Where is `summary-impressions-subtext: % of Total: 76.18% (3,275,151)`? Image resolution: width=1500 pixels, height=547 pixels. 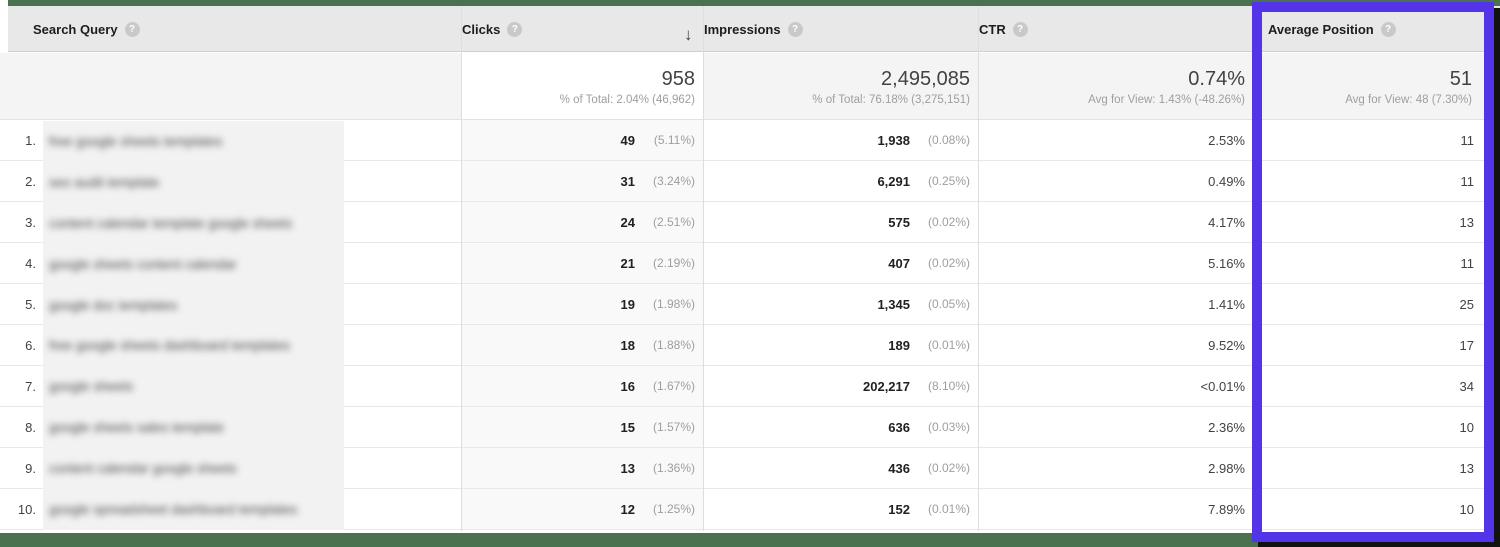 summary-impressions-subtext: % of Total: 76.18% (3,275,151) is located at coordinates (891, 99).